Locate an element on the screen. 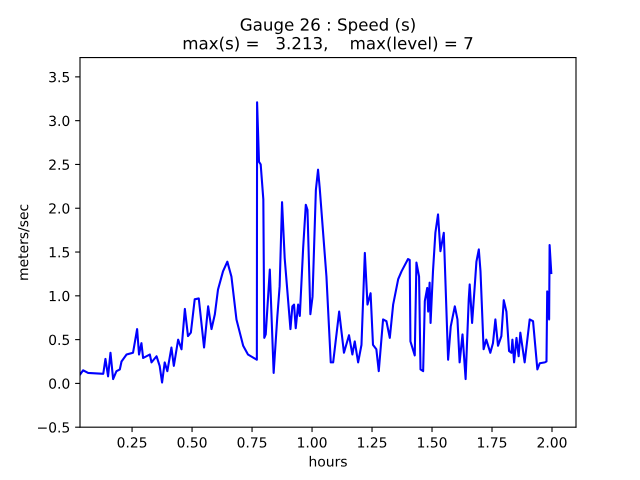 The image size is (640, 480). y-tick-label: 2.5 is located at coordinates (59, 164).